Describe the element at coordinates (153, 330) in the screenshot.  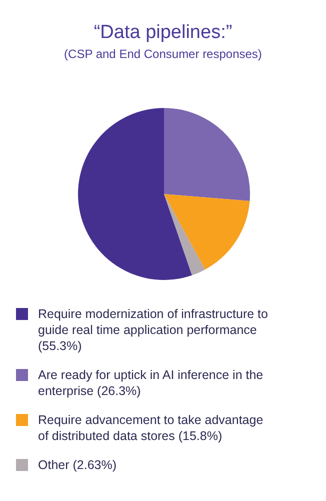
I see `legend-label: Require modernization of infrastructure to guide real time application performance (55.3%)` at that location.